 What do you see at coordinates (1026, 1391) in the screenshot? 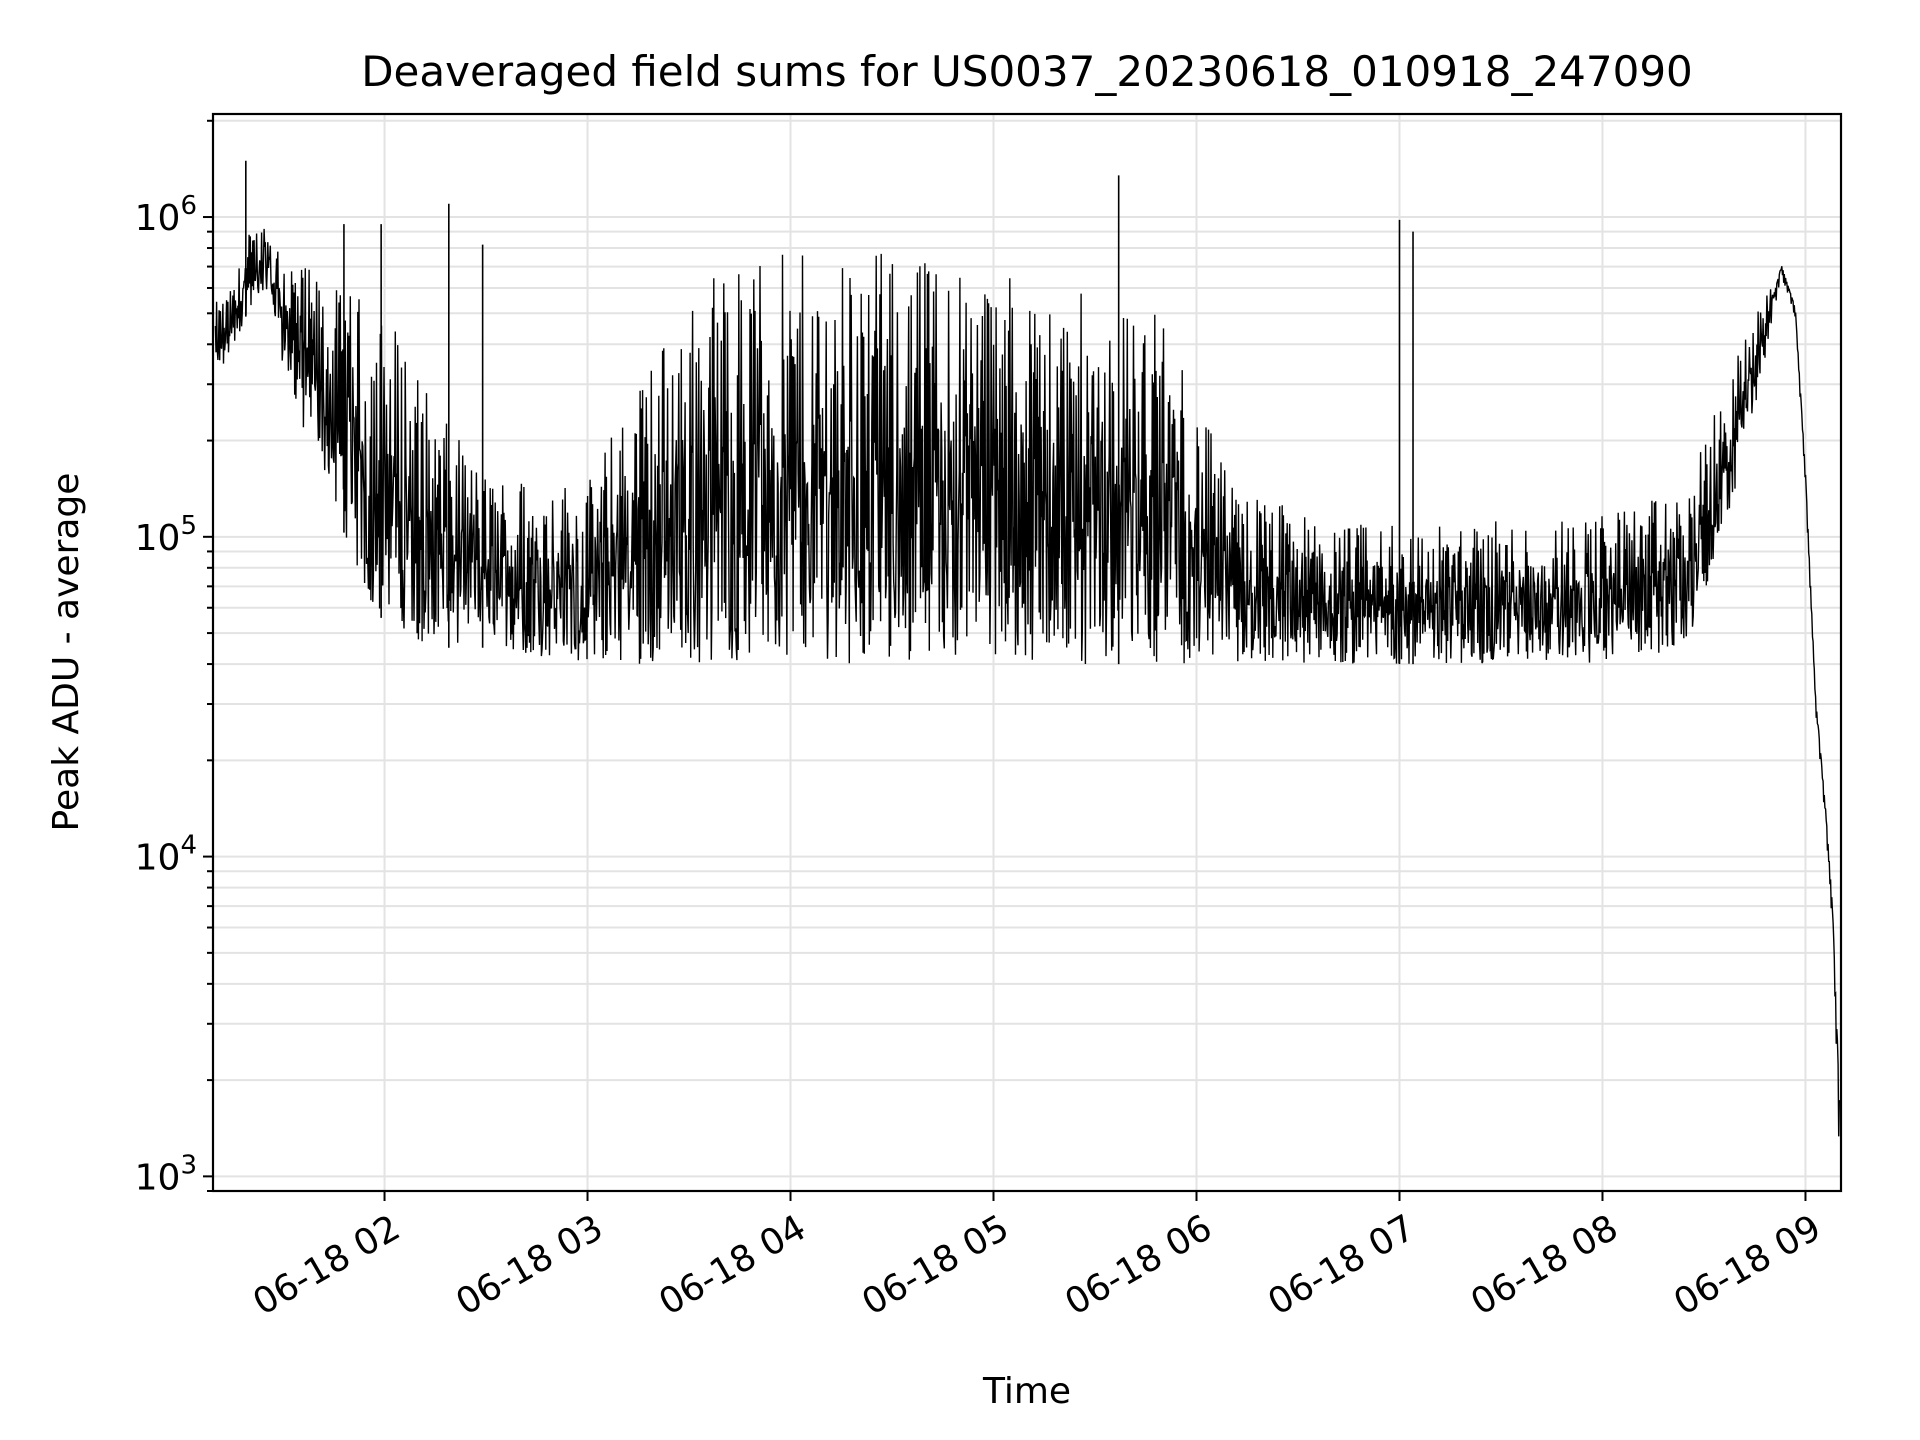
I see `x-axis-label: Time` at bounding box center [1026, 1391].